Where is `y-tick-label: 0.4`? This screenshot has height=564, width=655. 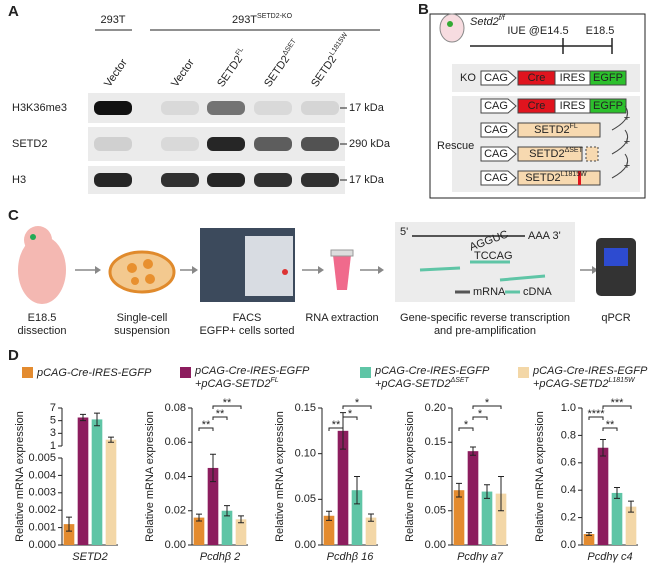
y-tick-label: 0.4 is located at coordinates (568, 490).